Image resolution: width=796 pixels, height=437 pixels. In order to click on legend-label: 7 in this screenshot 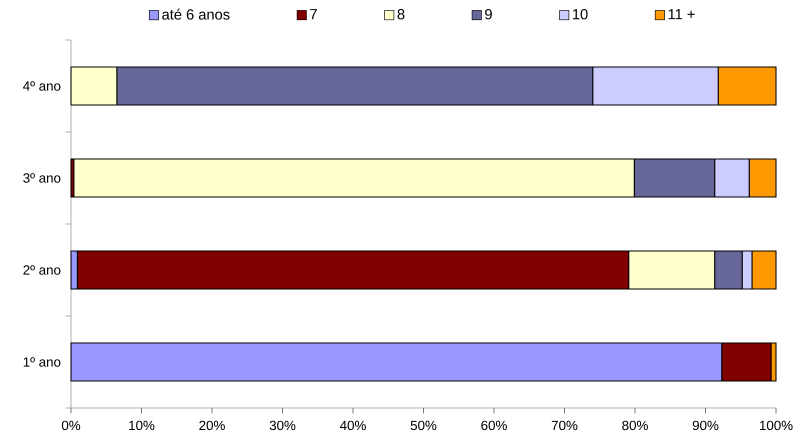, I will do `click(313, 14)`.